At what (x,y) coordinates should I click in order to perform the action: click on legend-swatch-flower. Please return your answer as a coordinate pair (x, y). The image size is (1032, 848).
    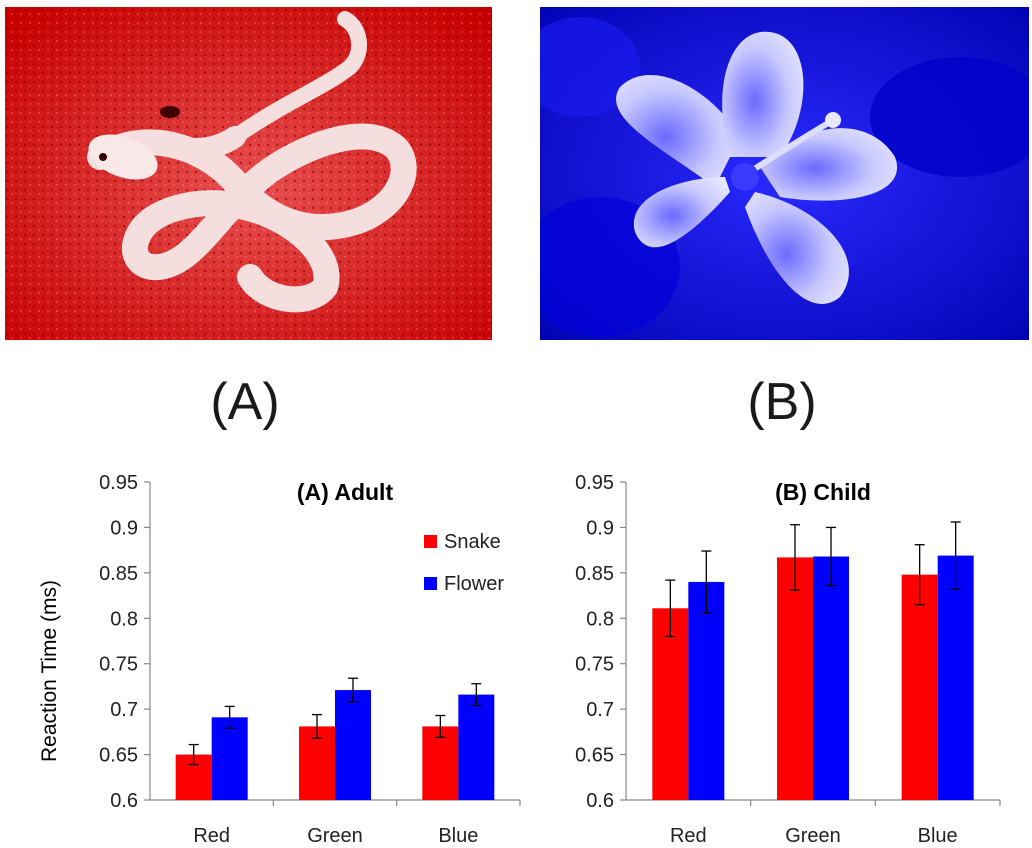
    Looking at the image, I should click on (430, 583).